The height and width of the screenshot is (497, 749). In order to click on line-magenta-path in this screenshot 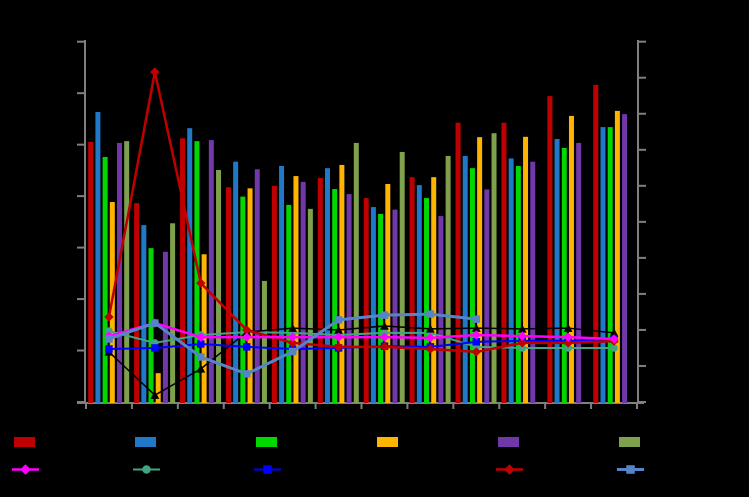, I will do `click(361, 331)`.